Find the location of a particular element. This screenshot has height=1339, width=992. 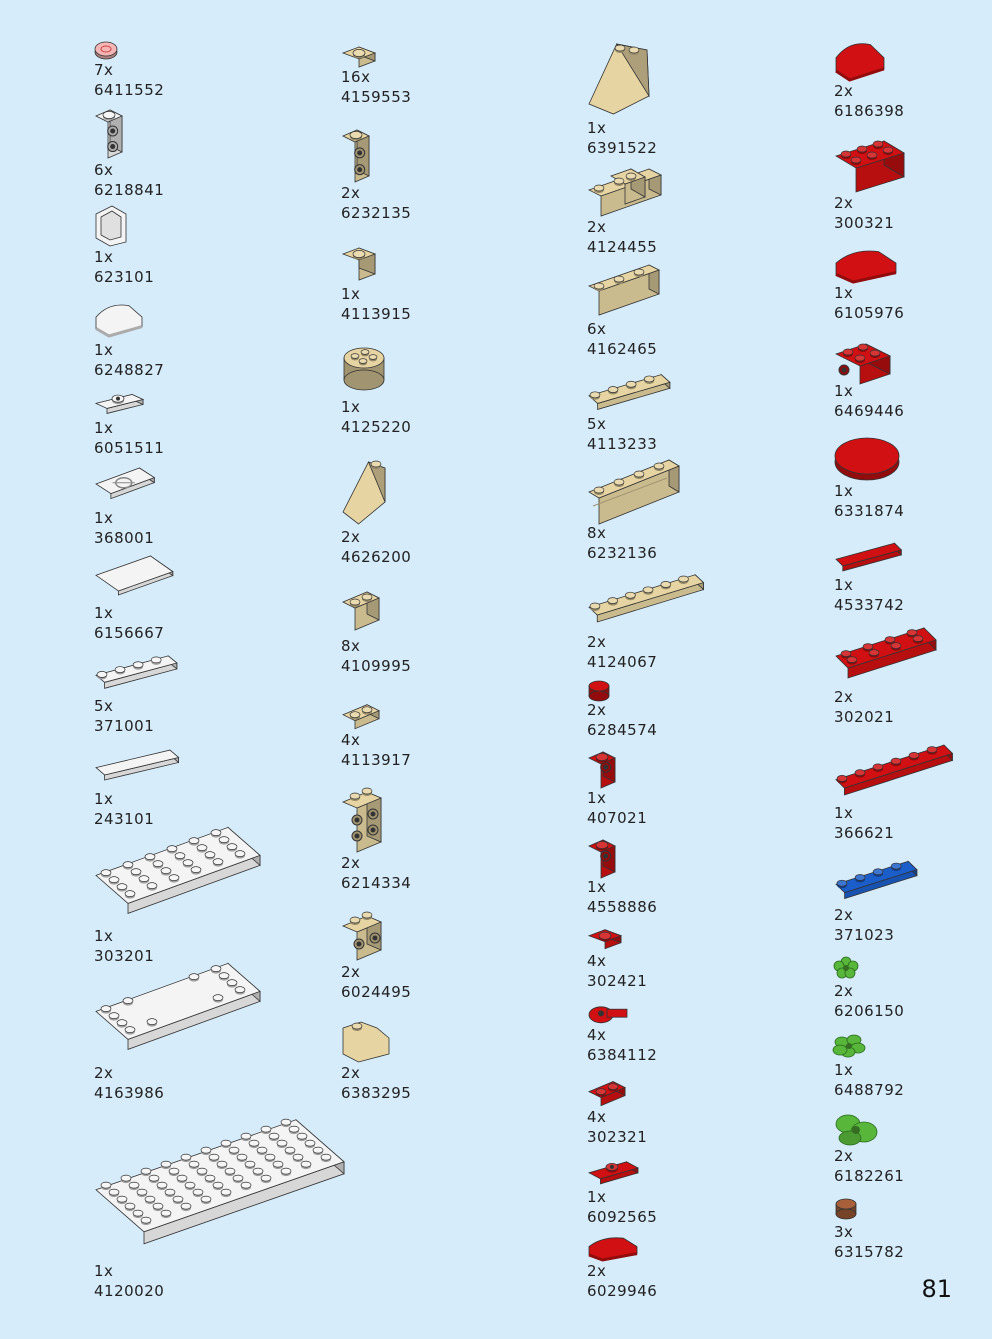

part-300321: 2x 300321 is located at coordinates (913, 184).